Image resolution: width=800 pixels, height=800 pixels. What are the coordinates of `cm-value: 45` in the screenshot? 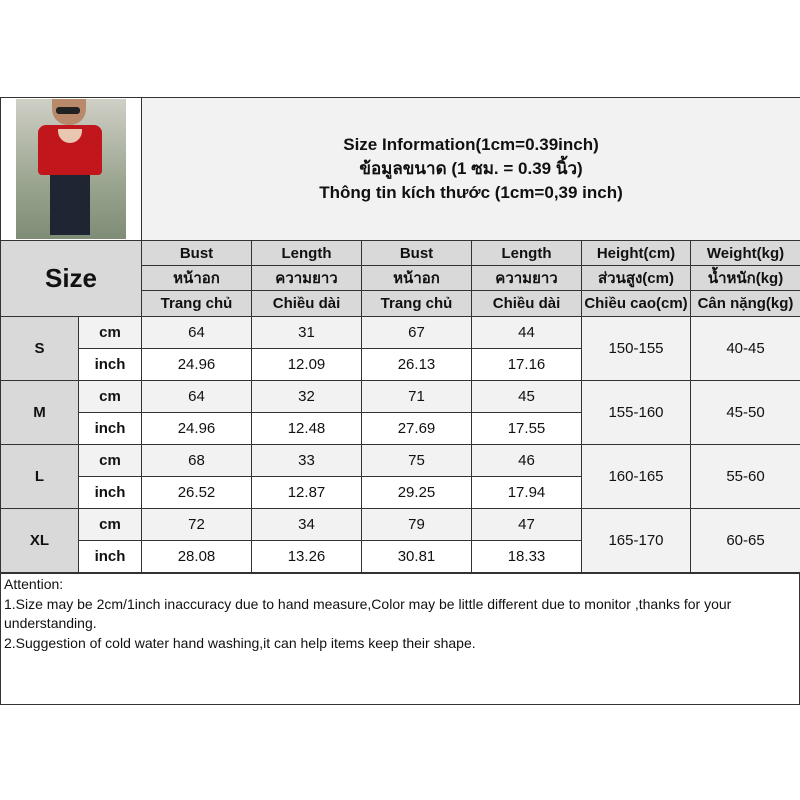 It's located at (526, 396).